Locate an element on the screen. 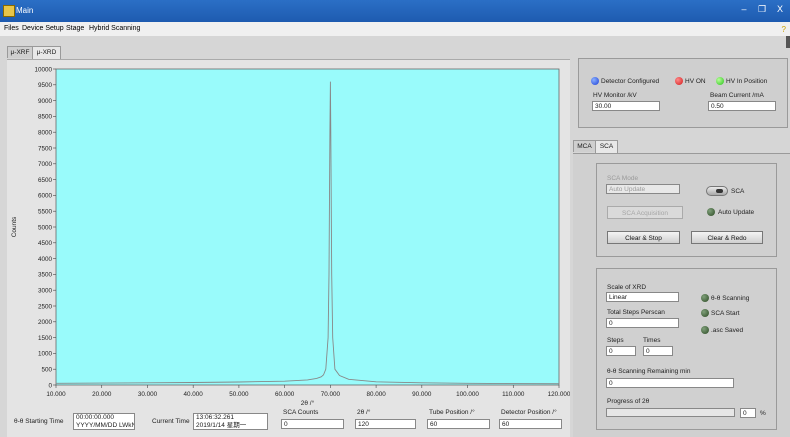 Image resolution: width=790 pixels, height=437 pixels. tab-xrf: μ-XRF is located at coordinates (20, 52).